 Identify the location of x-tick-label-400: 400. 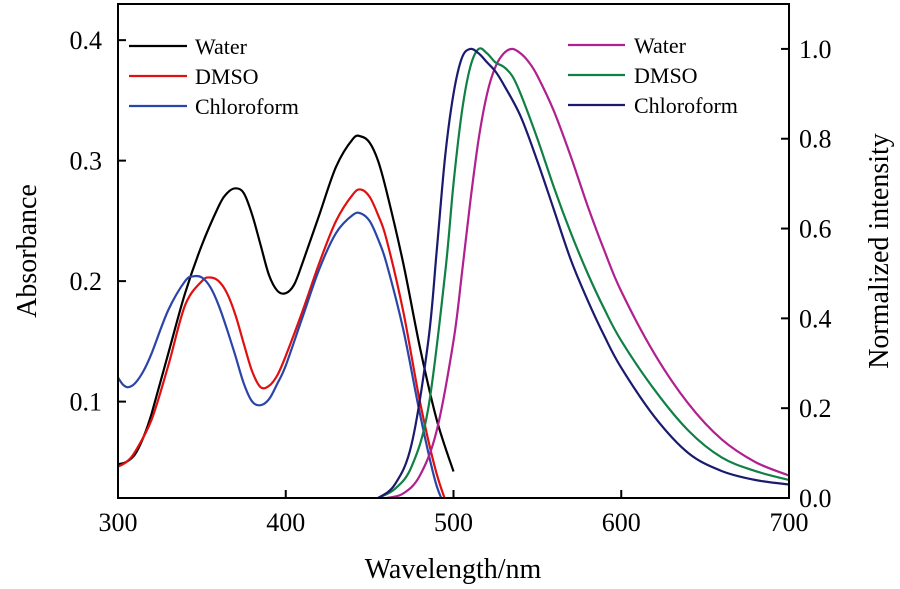
(285, 522).